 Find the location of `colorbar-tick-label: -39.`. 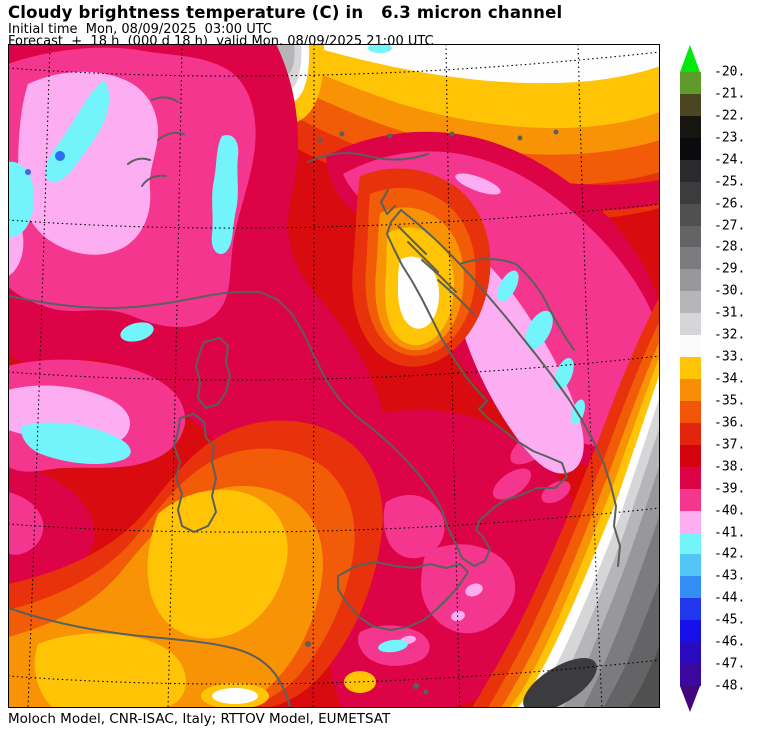

colorbar-tick-label: -39. is located at coordinates (730, 489).